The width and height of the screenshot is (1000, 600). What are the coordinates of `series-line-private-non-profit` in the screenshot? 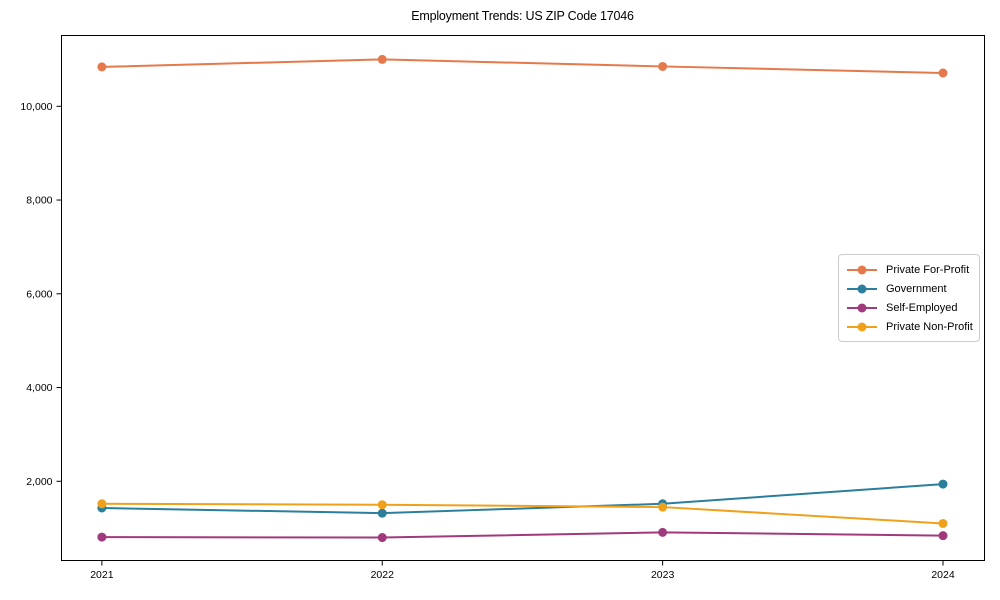 It's located at (522, 513).